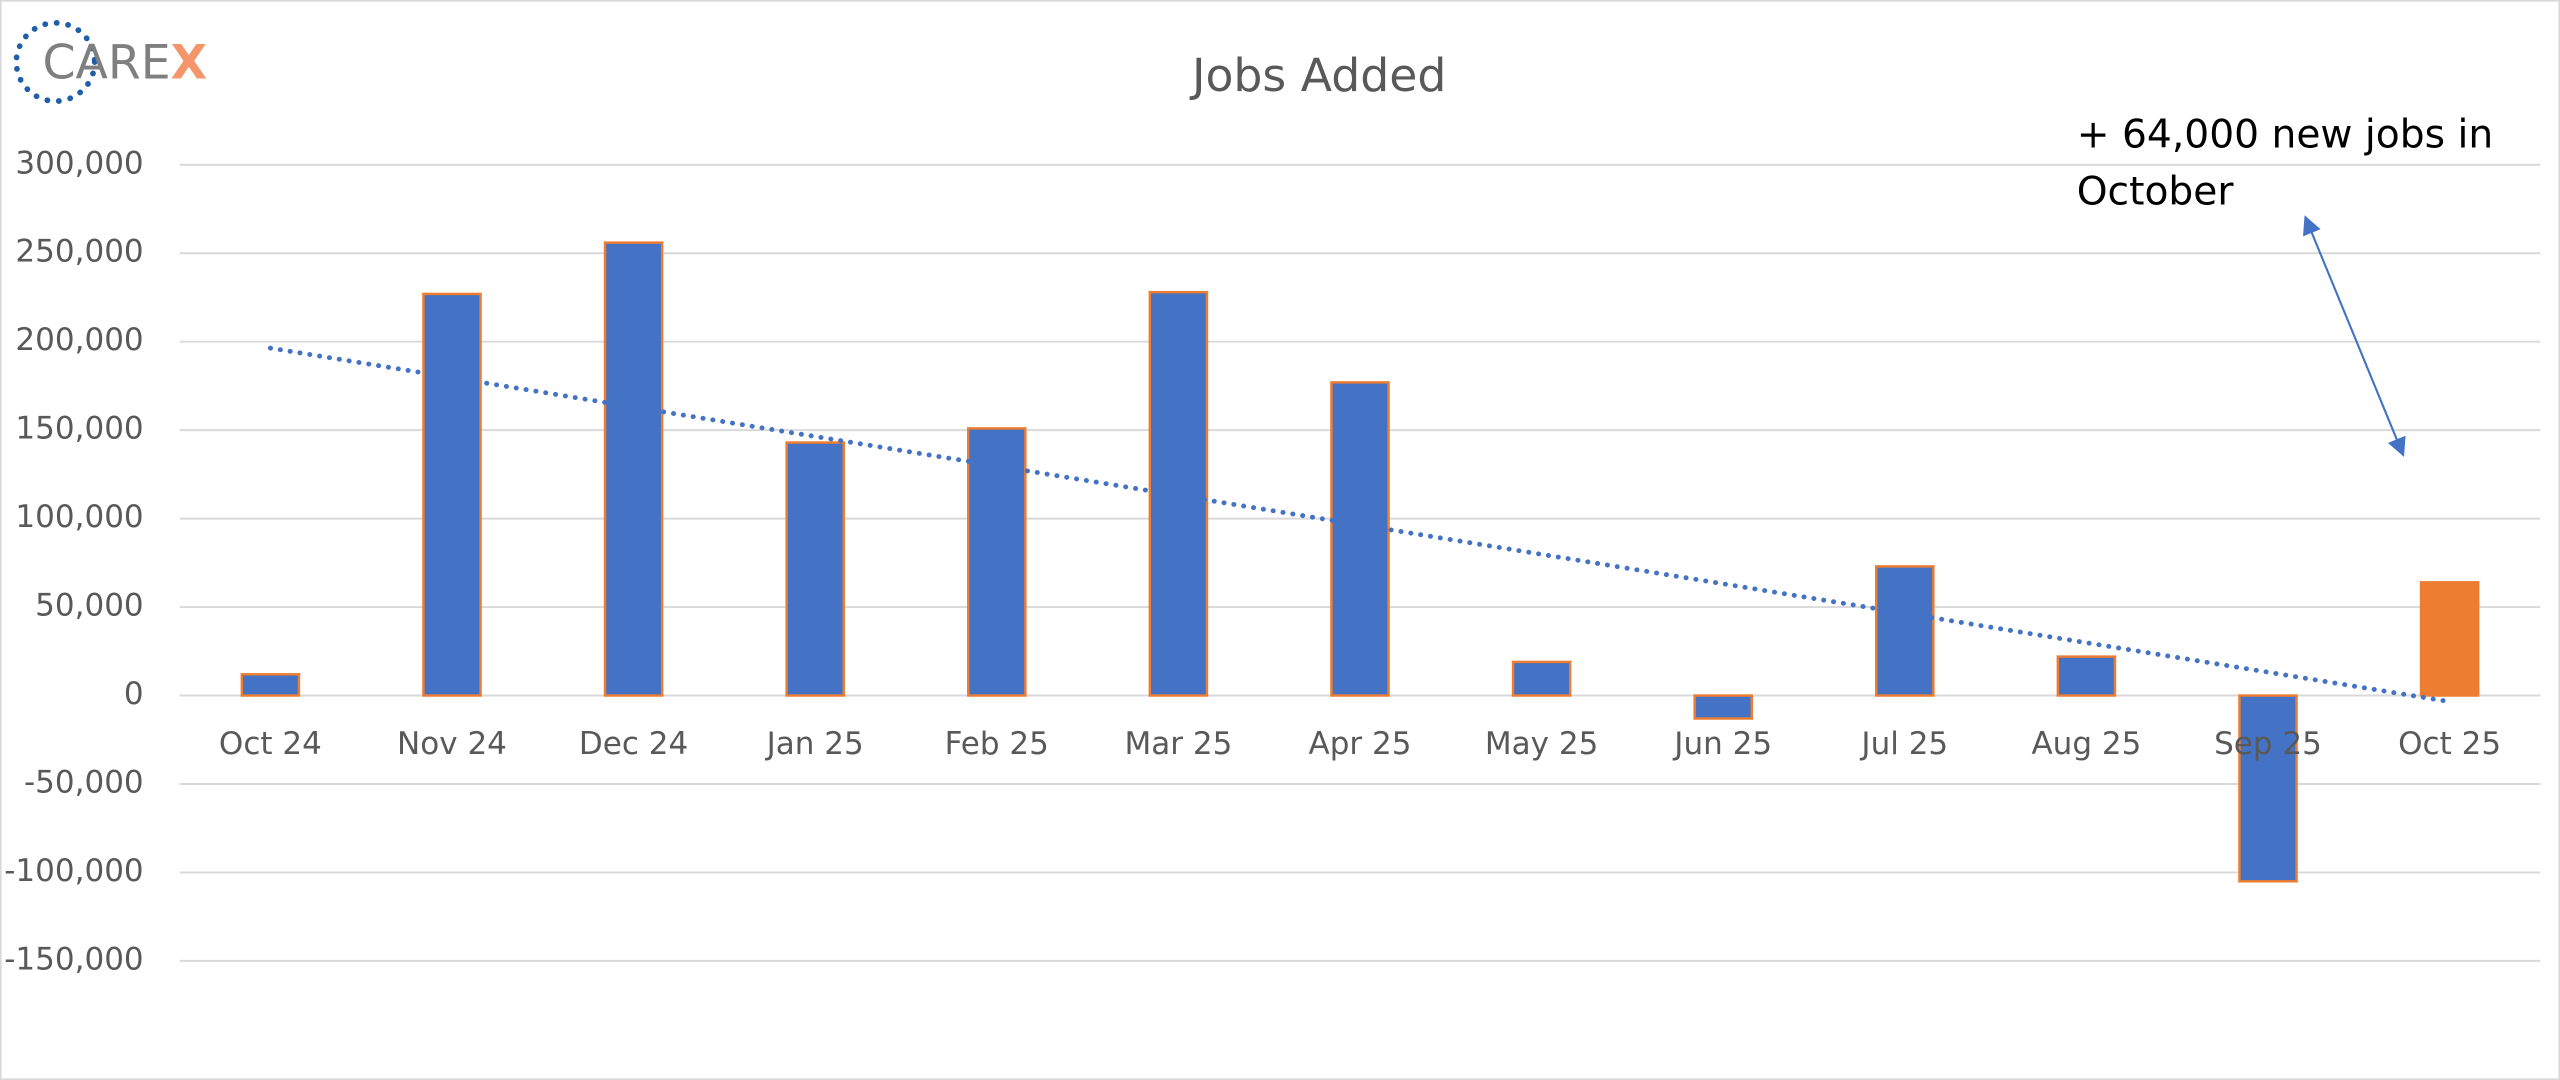  What do you see at coordinates (452, 744) in the screenshot?
I see `x-tick-label: Nov 24` at bounding box center [452, 744].